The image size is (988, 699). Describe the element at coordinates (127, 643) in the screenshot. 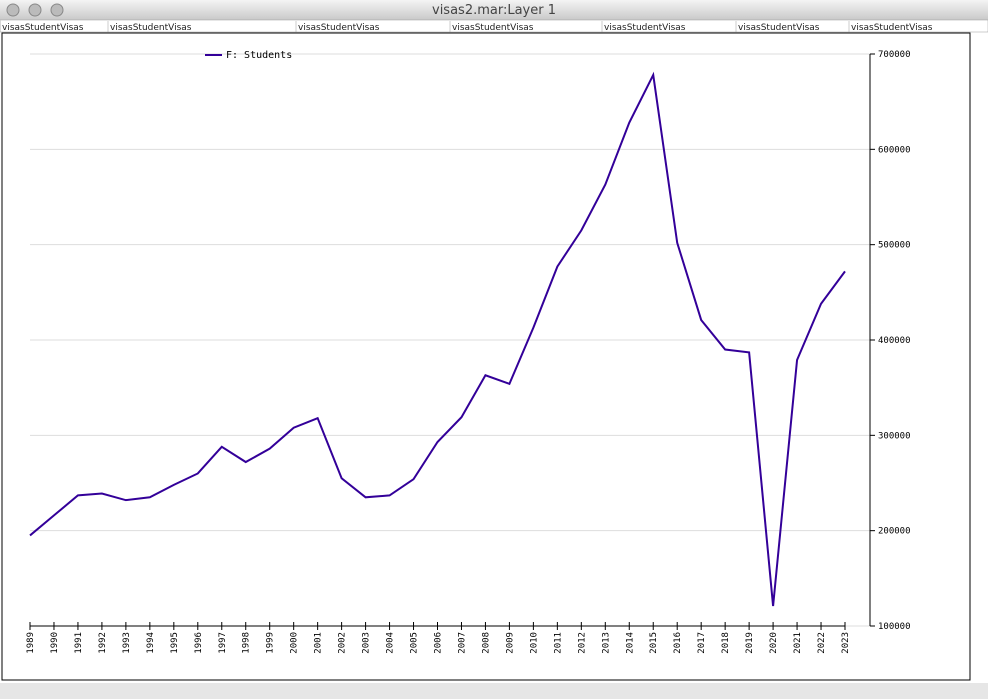

I see `x-tick-label: 1993` at that location.